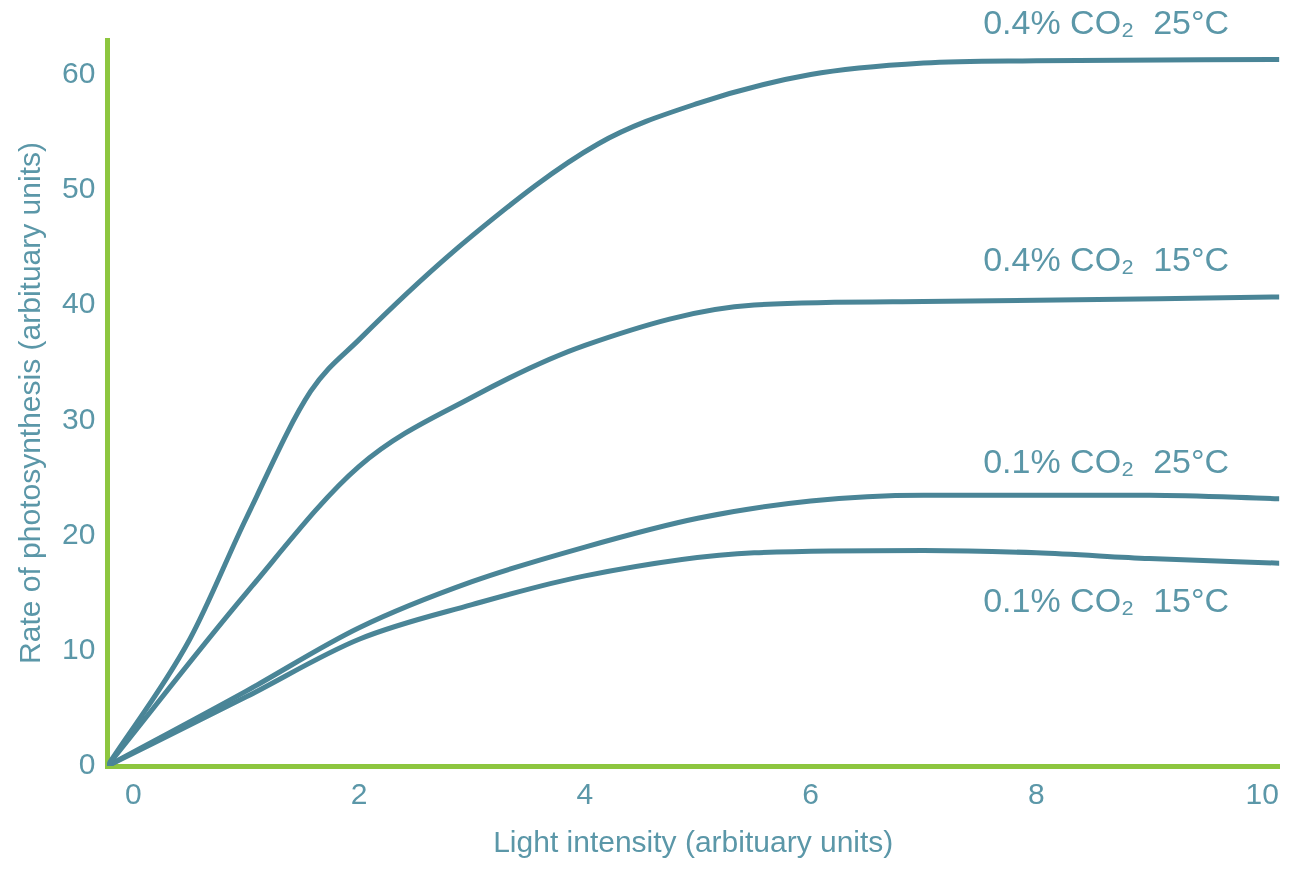 Image resolution: width=1291 pixels, height=874 pixels. Describe the element at coordinates (1106, 461) in the screenshot. I see `series-label: 0.1% CO₂ 25°C` at that location.